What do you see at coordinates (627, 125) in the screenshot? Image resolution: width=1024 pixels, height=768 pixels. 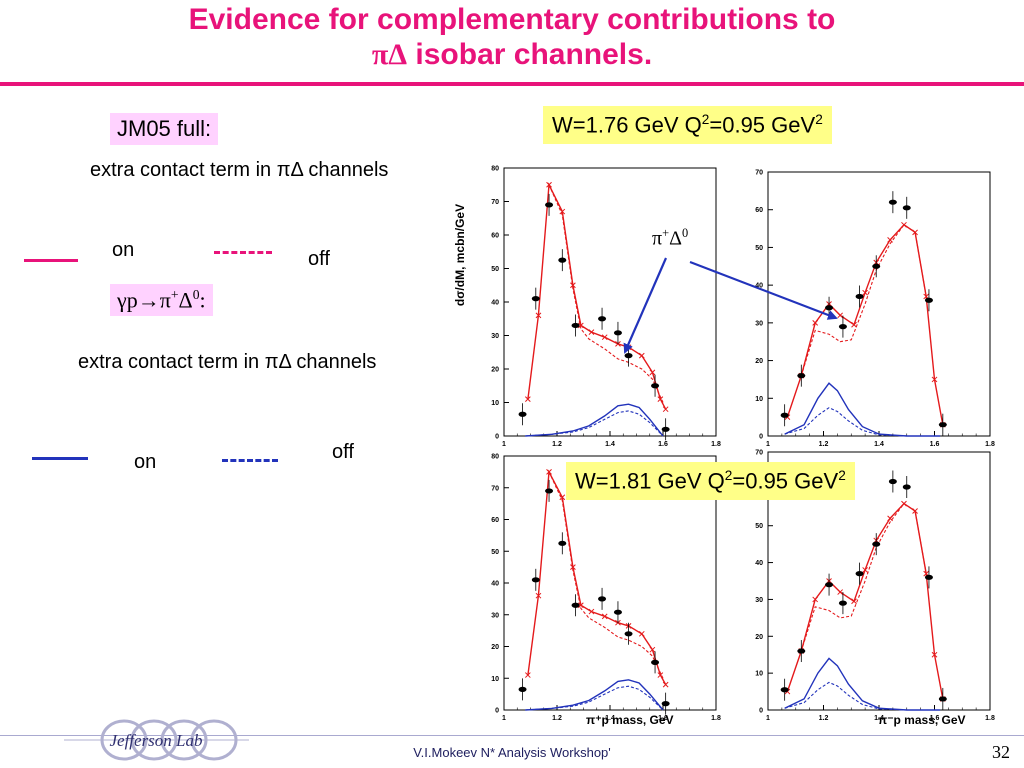 I see `w176-prefix: W=1.76 GeV Q` at bounding box center [627, 125].